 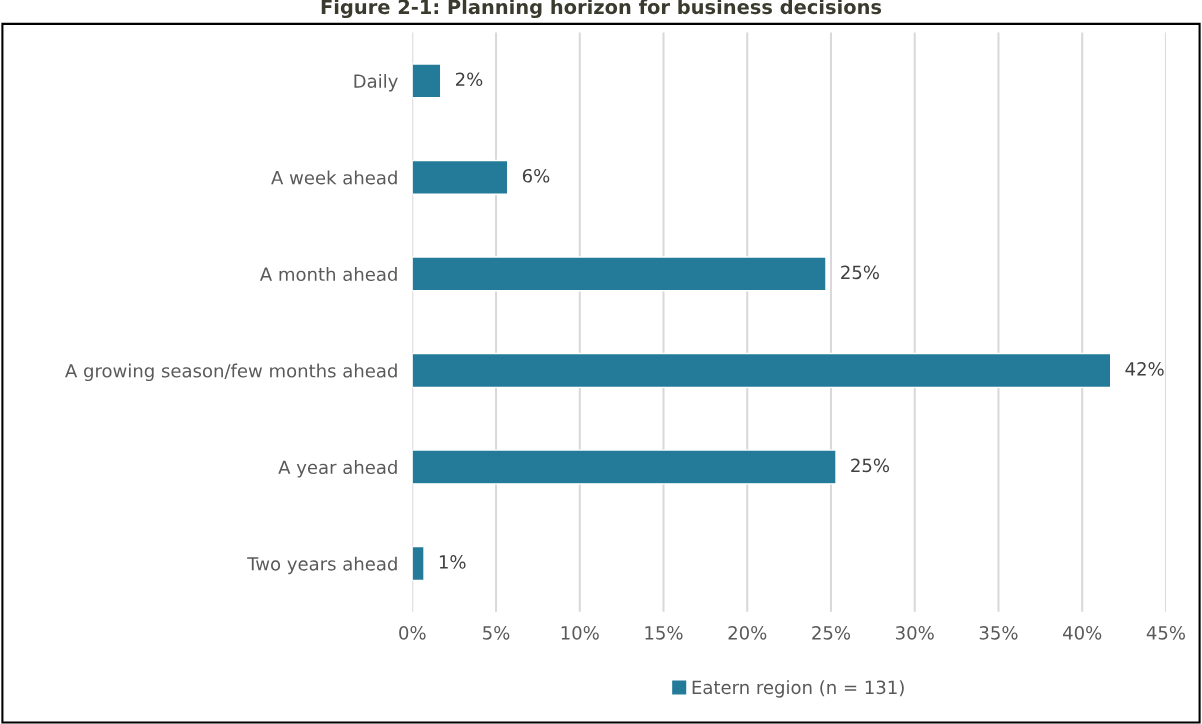 I want to click on x-tick-label: 20%, so click(x=747, y=632).